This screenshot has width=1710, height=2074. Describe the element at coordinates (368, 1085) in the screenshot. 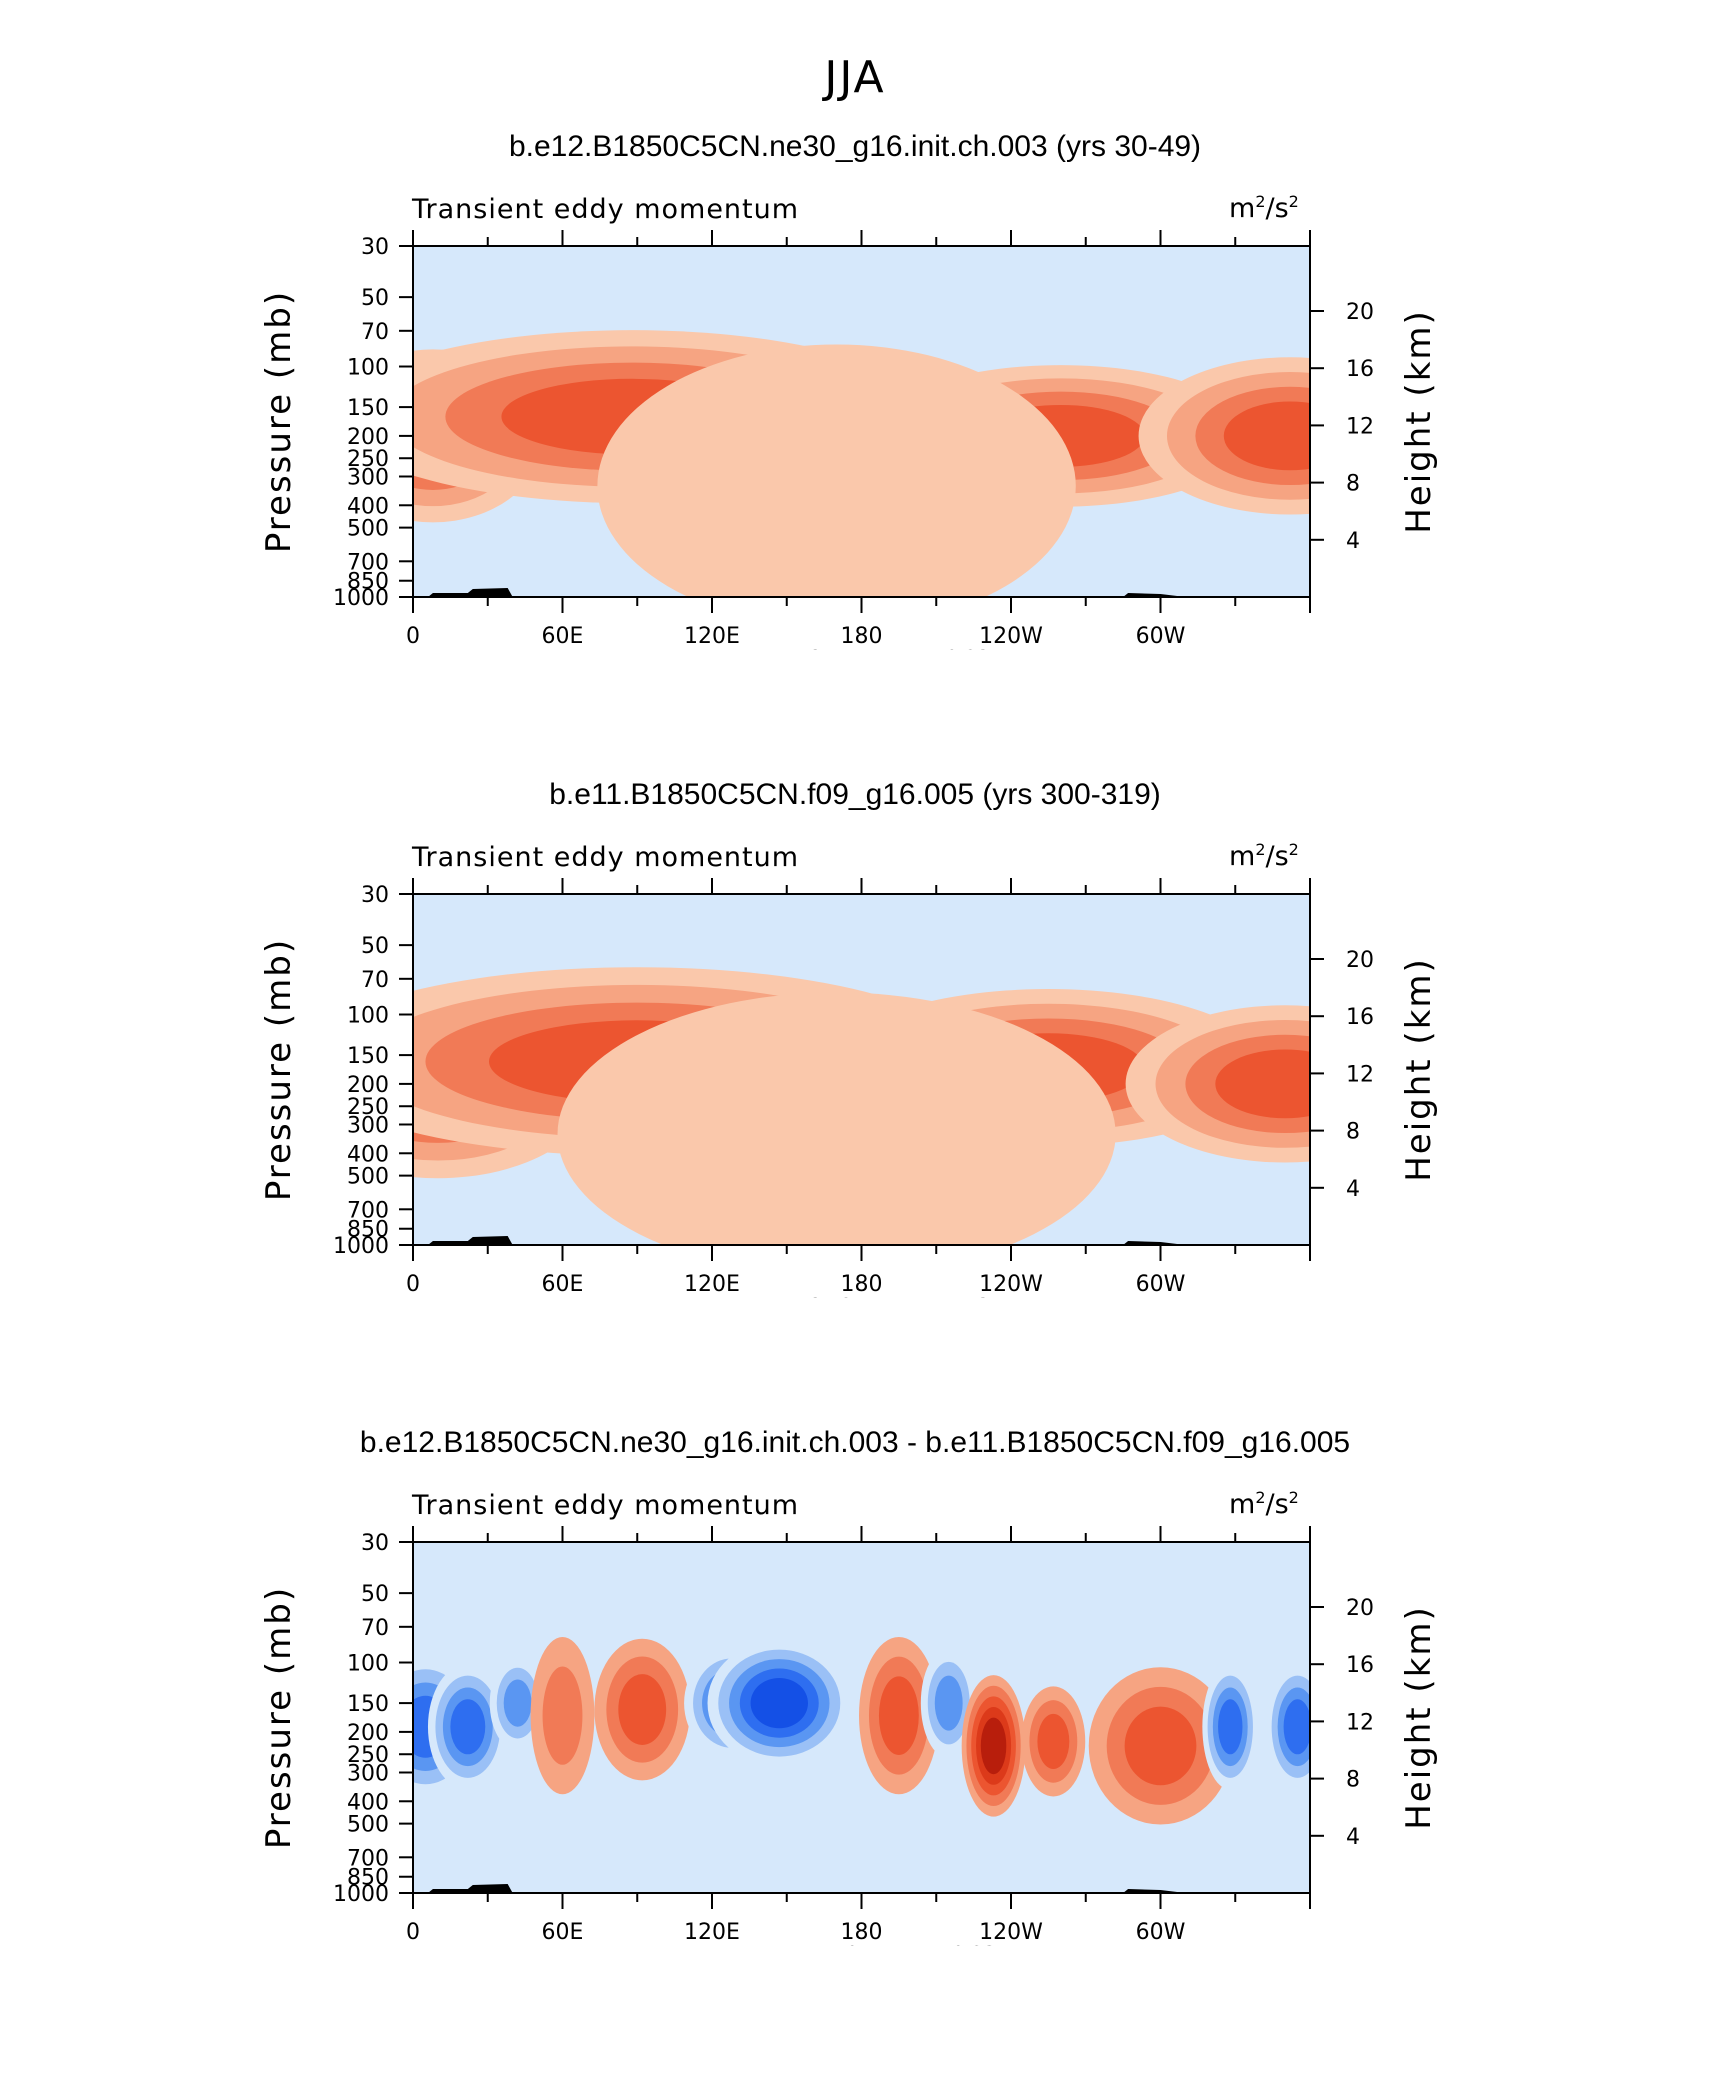

I see `y-tick-label: 200` at that location.